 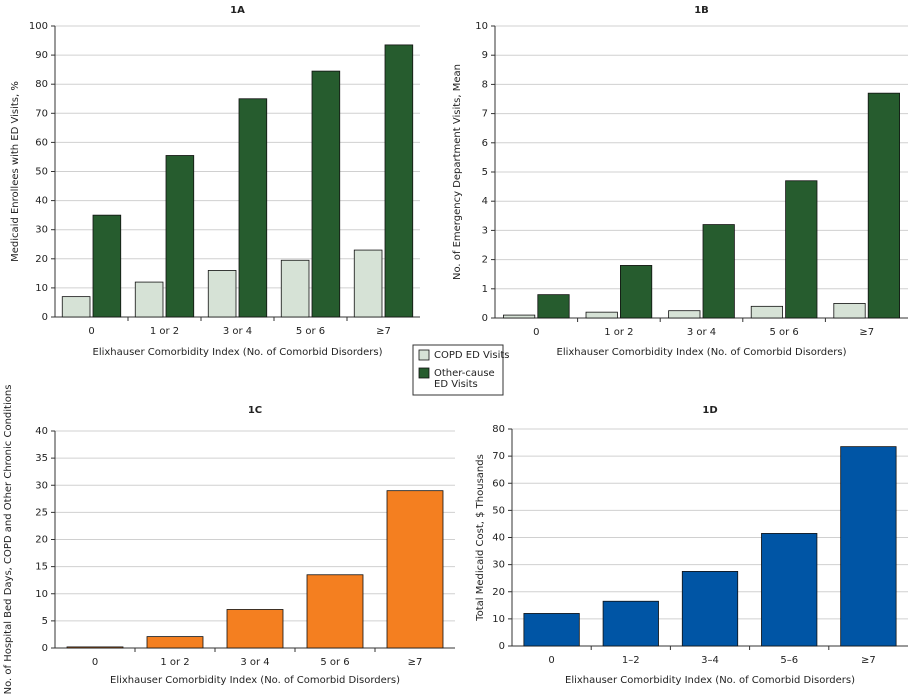 What do you see at coordinates (457, 172) in the screenshot?
I see `y-axis-label: No. of Emergency Department Visits, Mean` at bounding box center [457, 172].